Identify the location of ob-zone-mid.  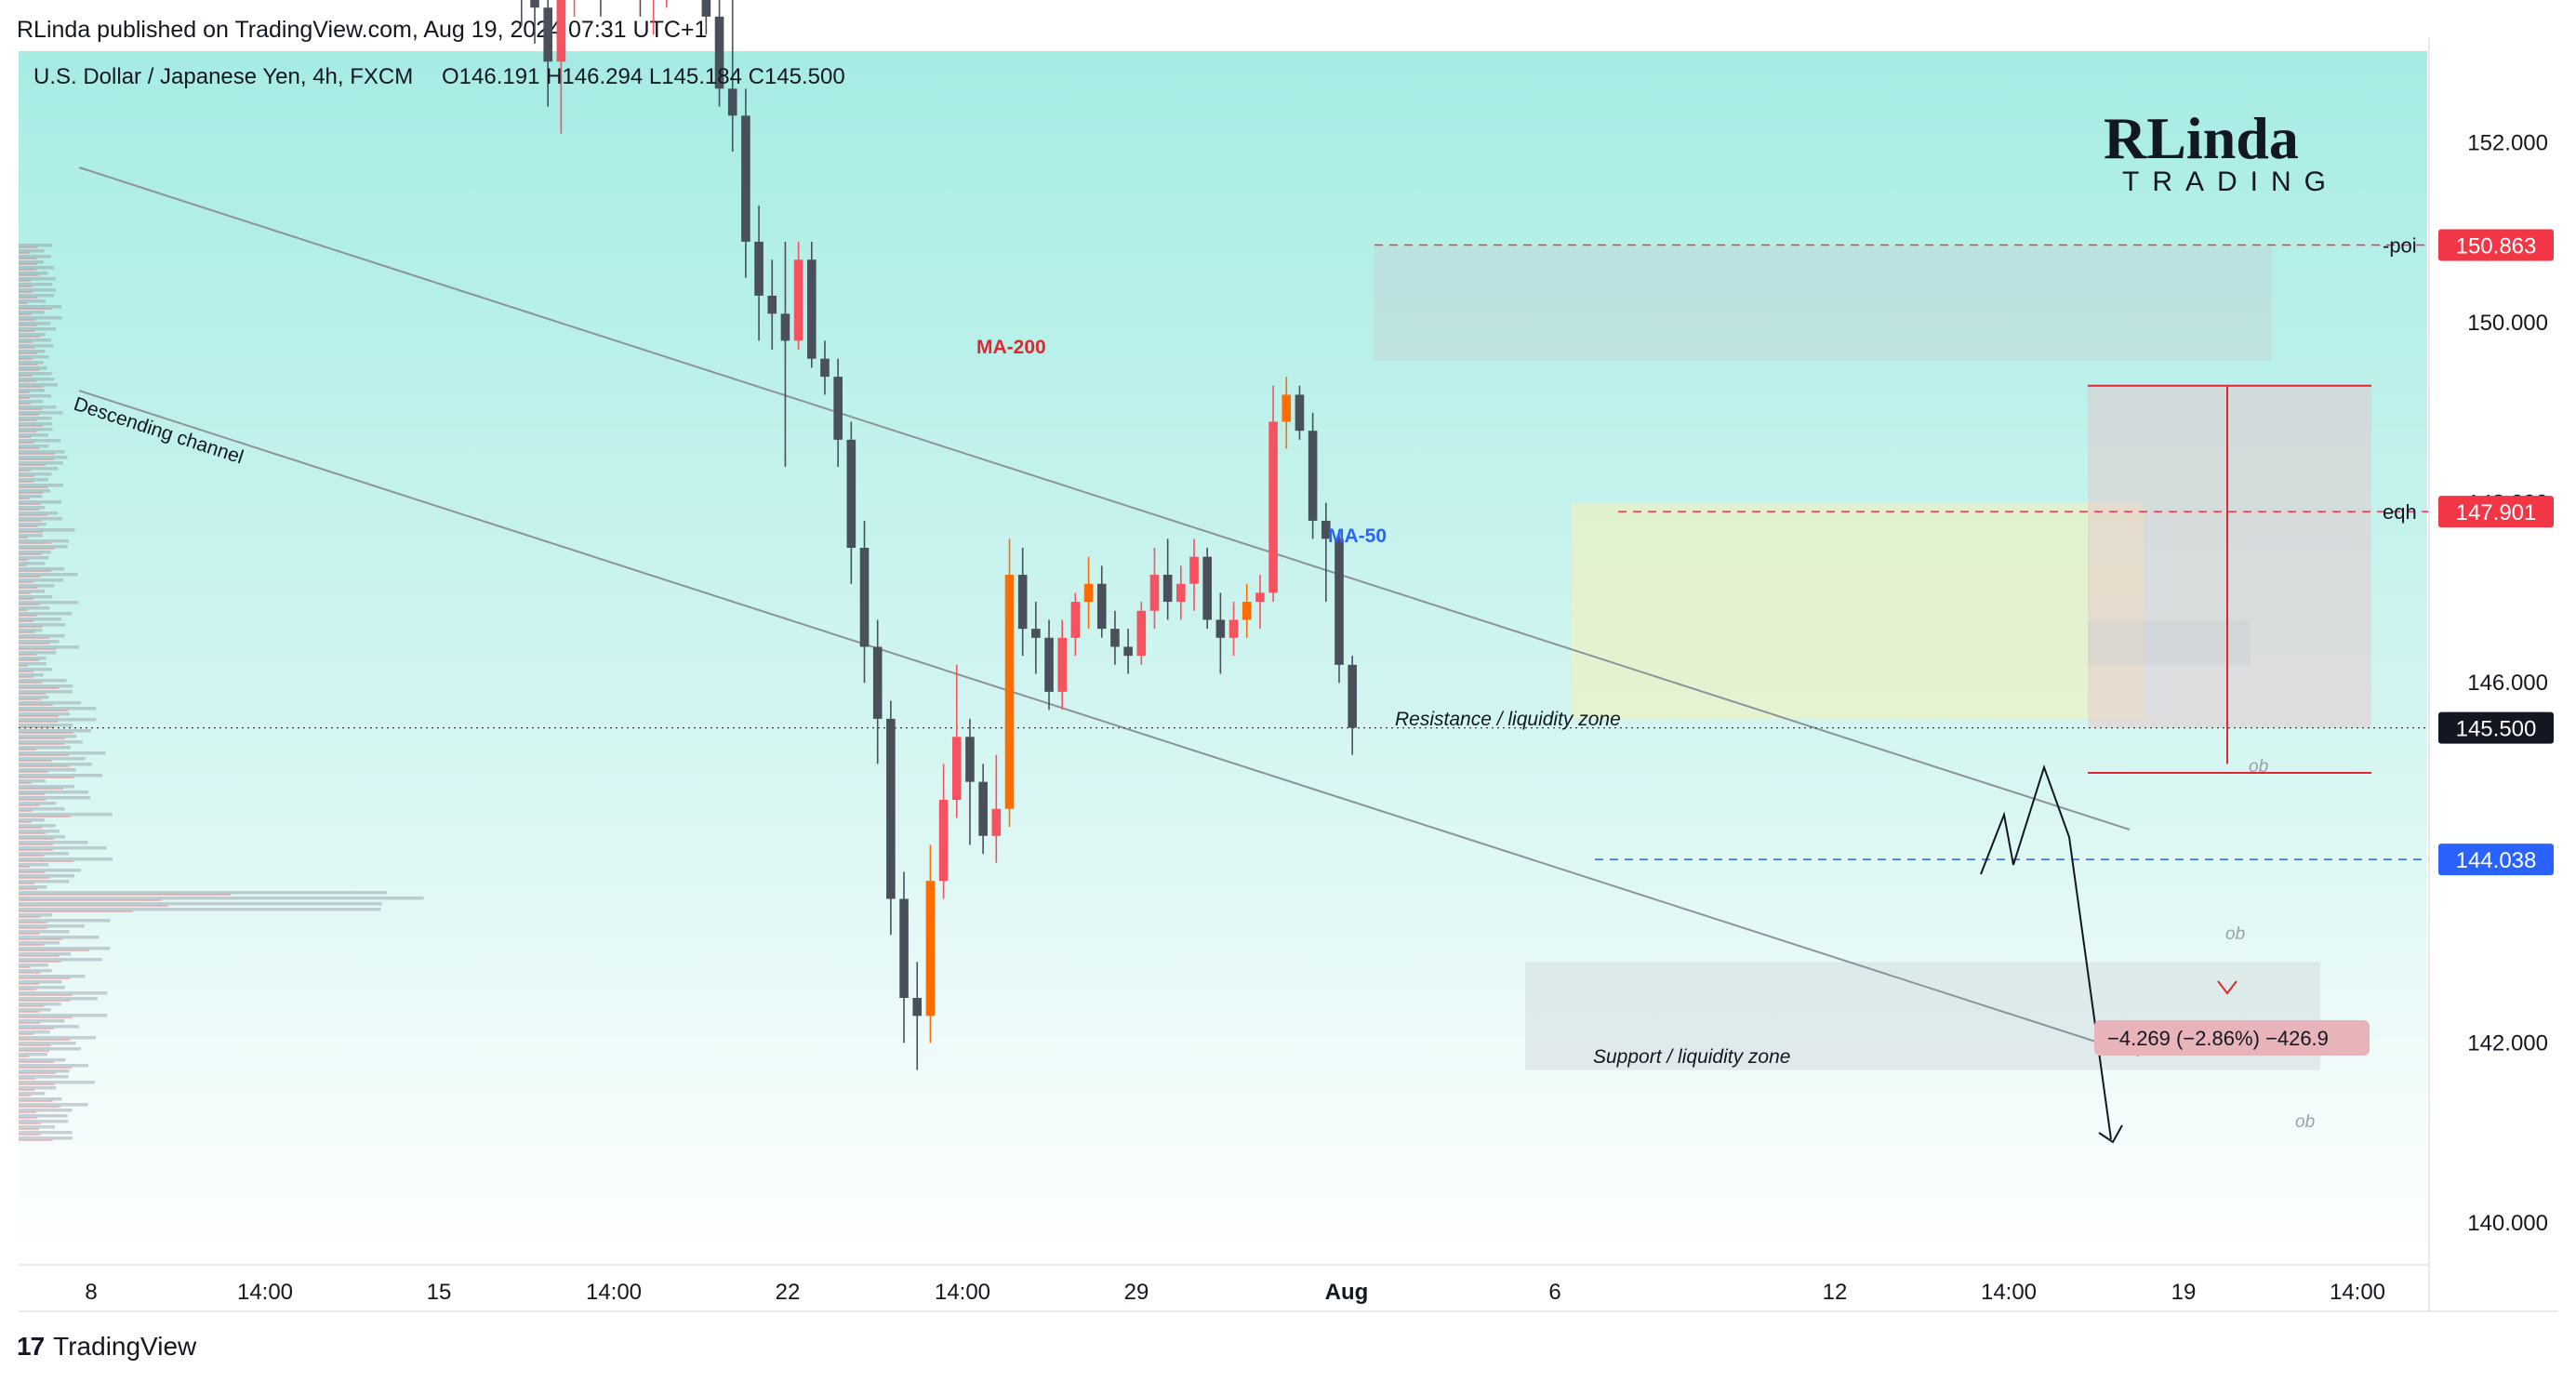
(2169, 642).